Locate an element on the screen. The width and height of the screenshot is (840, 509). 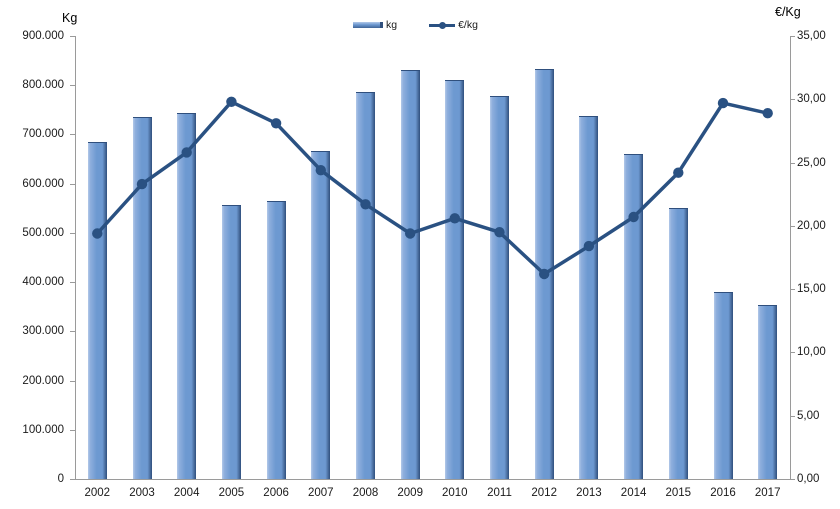
bar-series-swatch-icon is located at coordinates (368, 25).